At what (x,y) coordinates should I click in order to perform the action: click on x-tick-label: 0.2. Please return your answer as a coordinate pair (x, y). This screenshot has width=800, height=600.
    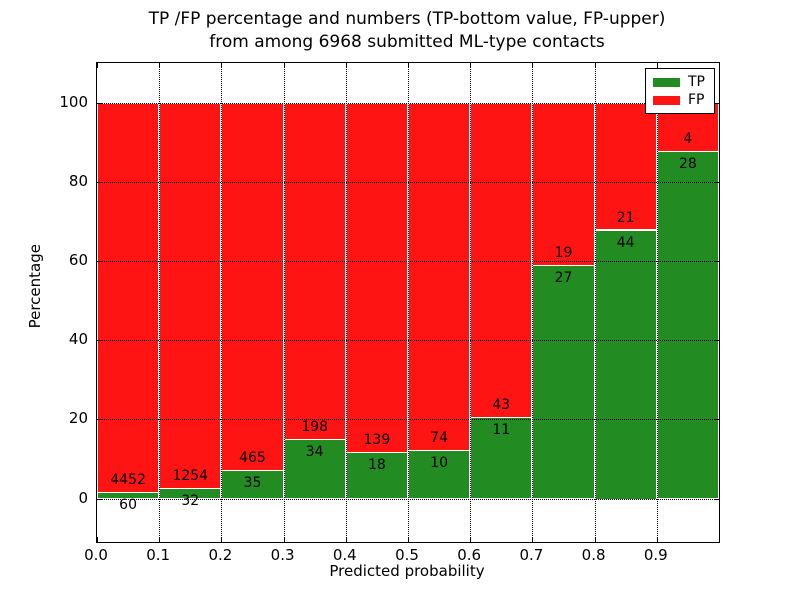
    Looking at the image, I should click on (220, 555).